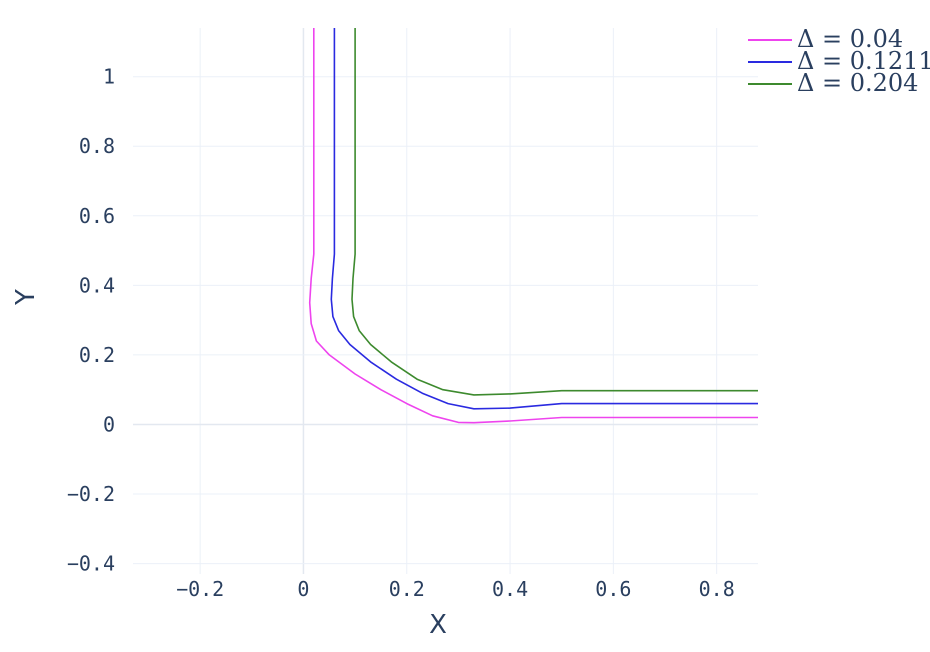  What do you see at coordinates (438, 625) in the screenshot?
I see `x-axis-title: X` at bounding box center [438, 625].